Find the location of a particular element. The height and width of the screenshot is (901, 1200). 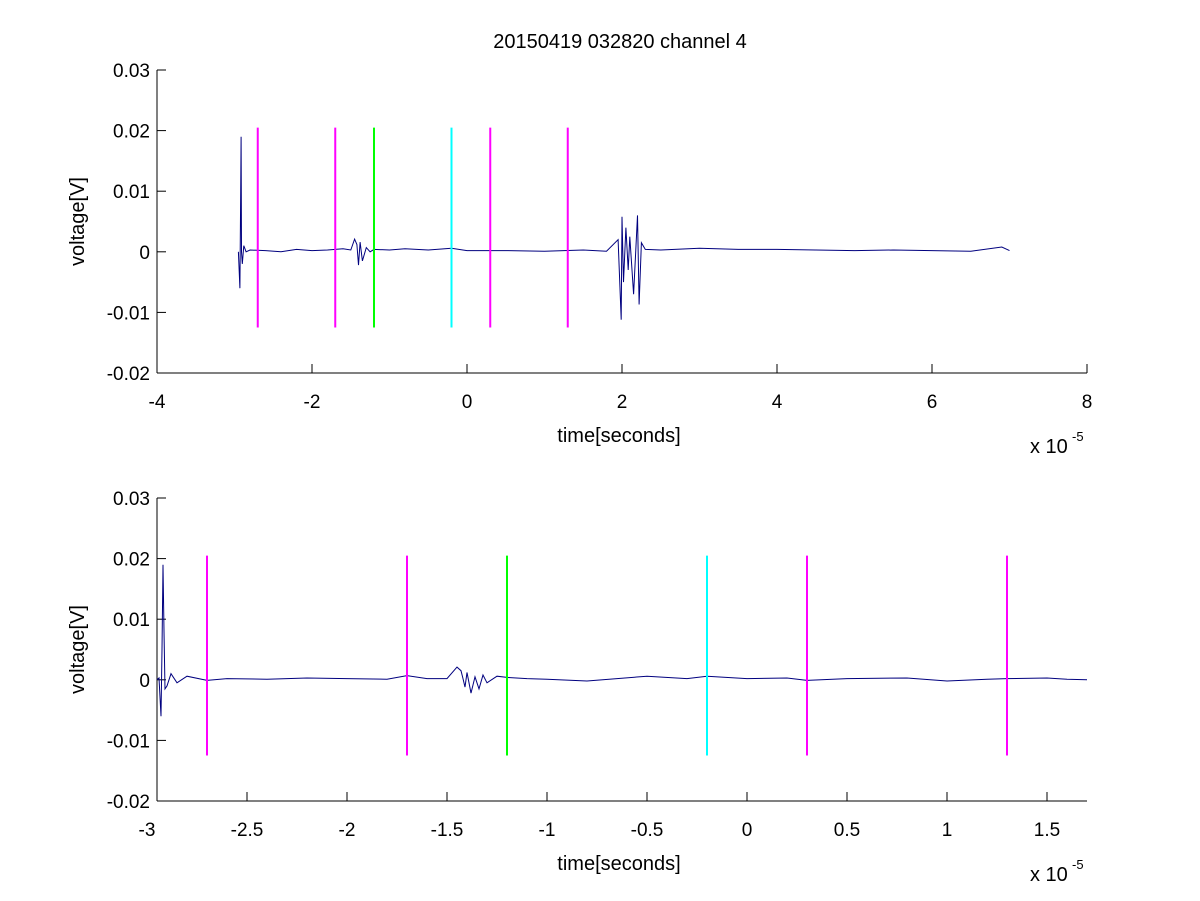

x-tick-label: 1 is located at coordinates (947, 830).